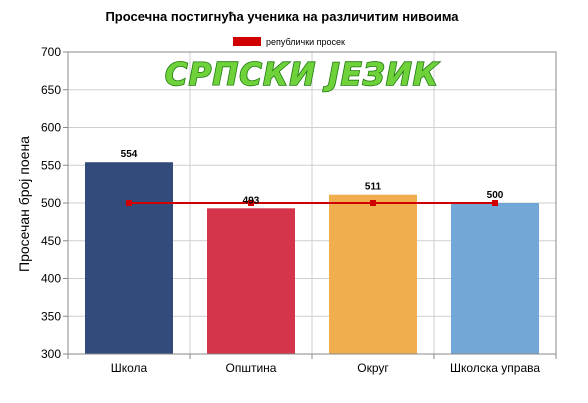 The width and height of the screenshot is (588, 403). What do you see at coordinates (51, 316) in the screenshot?
I see `y-tick-label: 350` at bounding box center [51, 316].